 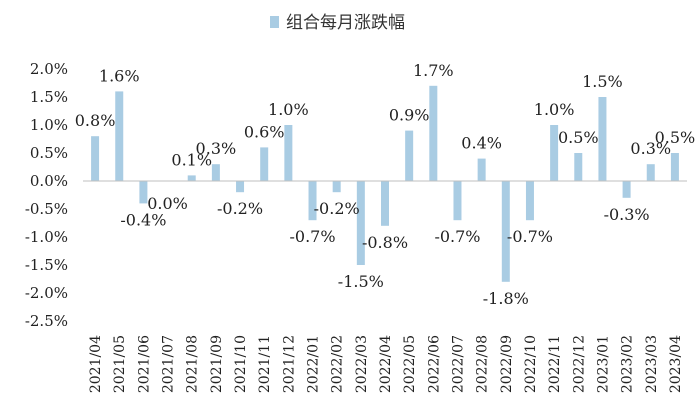 I want to click on x-tick-label: 2021/07, so click(x=169, y=364).